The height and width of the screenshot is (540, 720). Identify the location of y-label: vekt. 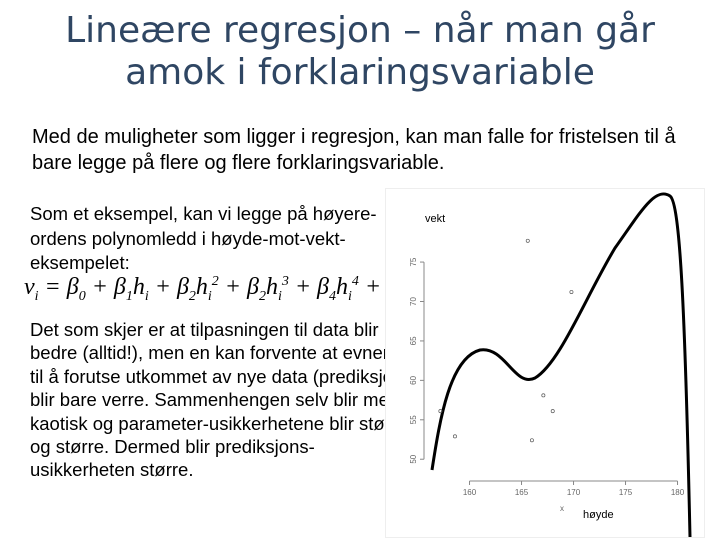
(435, 219).